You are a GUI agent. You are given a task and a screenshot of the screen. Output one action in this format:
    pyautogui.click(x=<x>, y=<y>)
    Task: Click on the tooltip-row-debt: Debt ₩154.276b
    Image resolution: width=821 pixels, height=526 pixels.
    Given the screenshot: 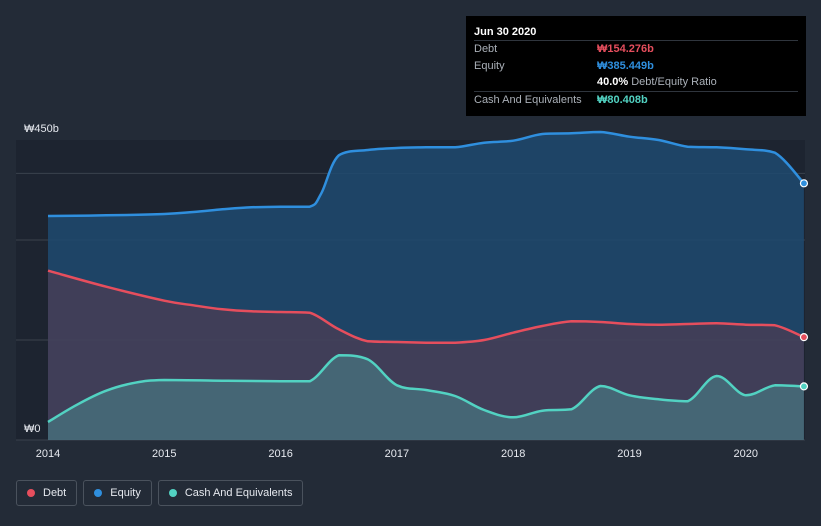 What is the action you would take?
    pyautogui.click(x=636, y=49)
    